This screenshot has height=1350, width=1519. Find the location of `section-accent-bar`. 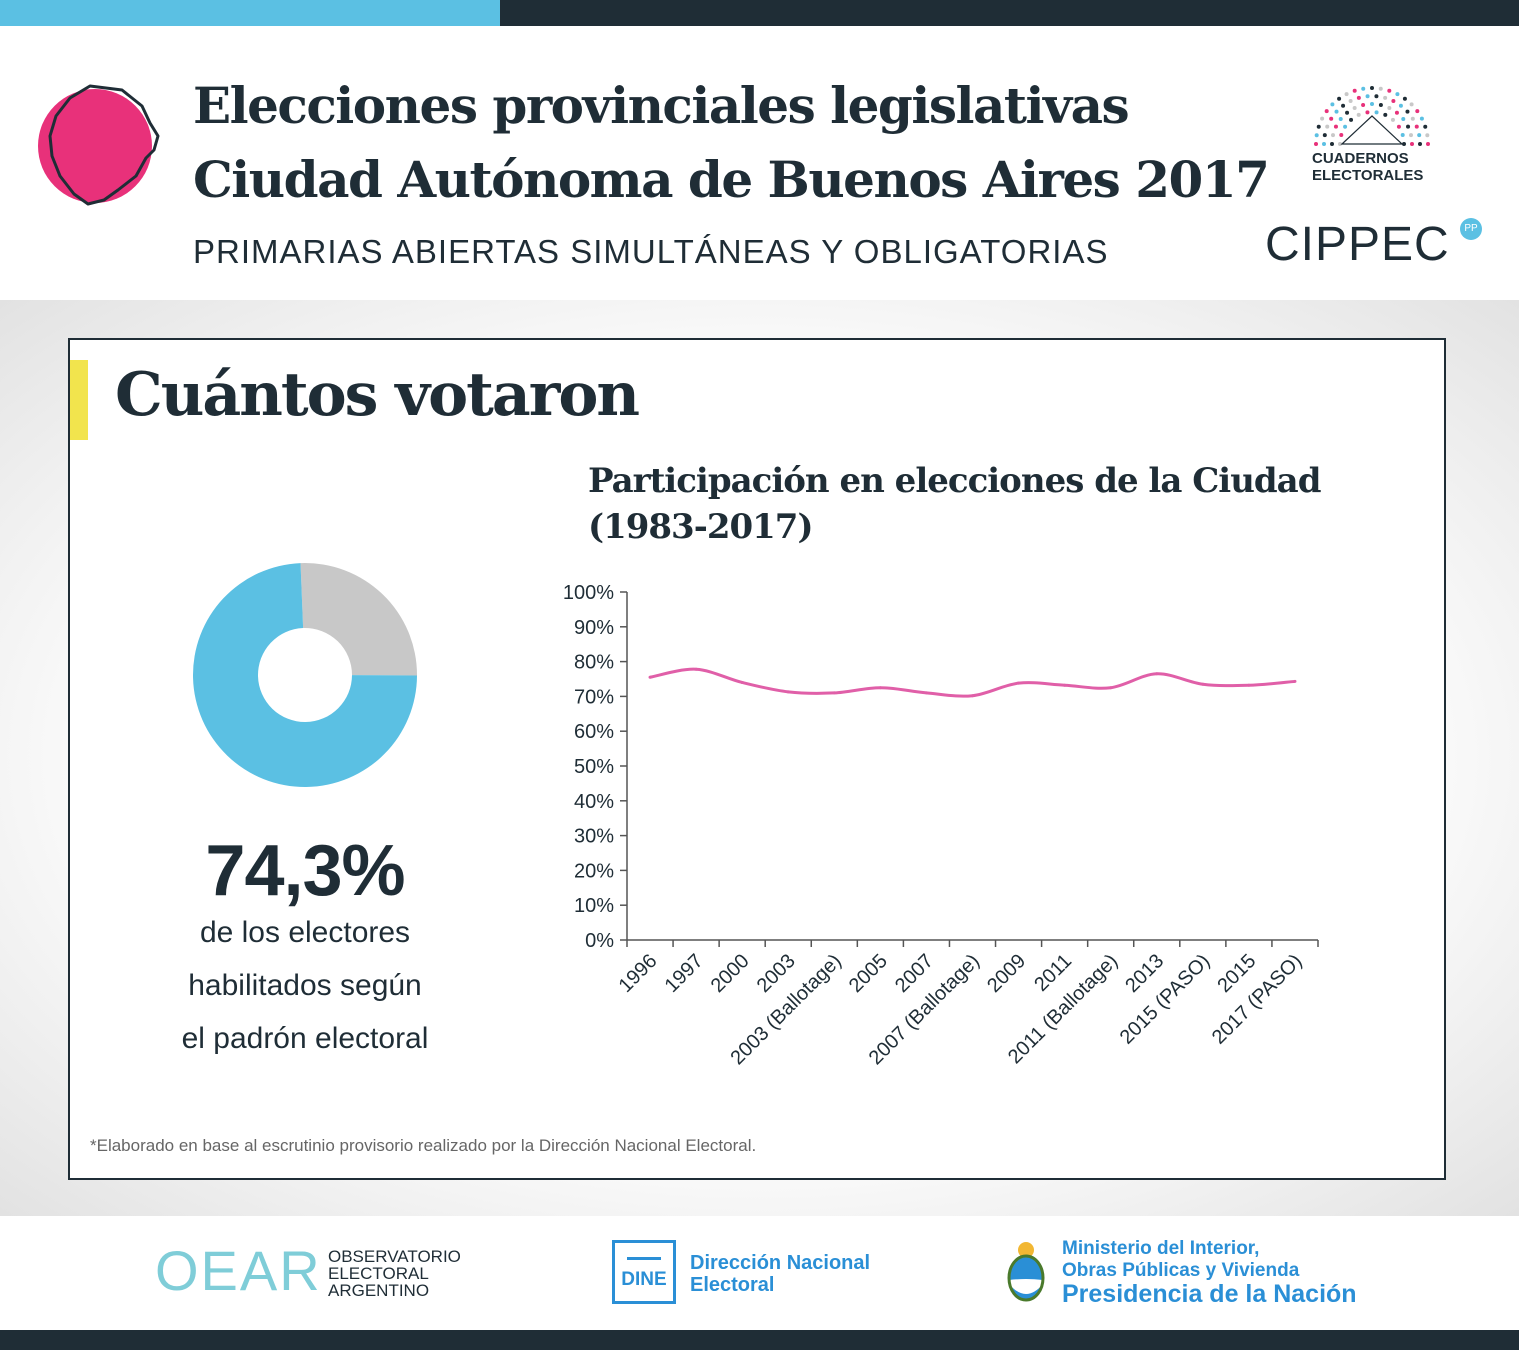

section-accent-bar is located at coordinates (79, 400).